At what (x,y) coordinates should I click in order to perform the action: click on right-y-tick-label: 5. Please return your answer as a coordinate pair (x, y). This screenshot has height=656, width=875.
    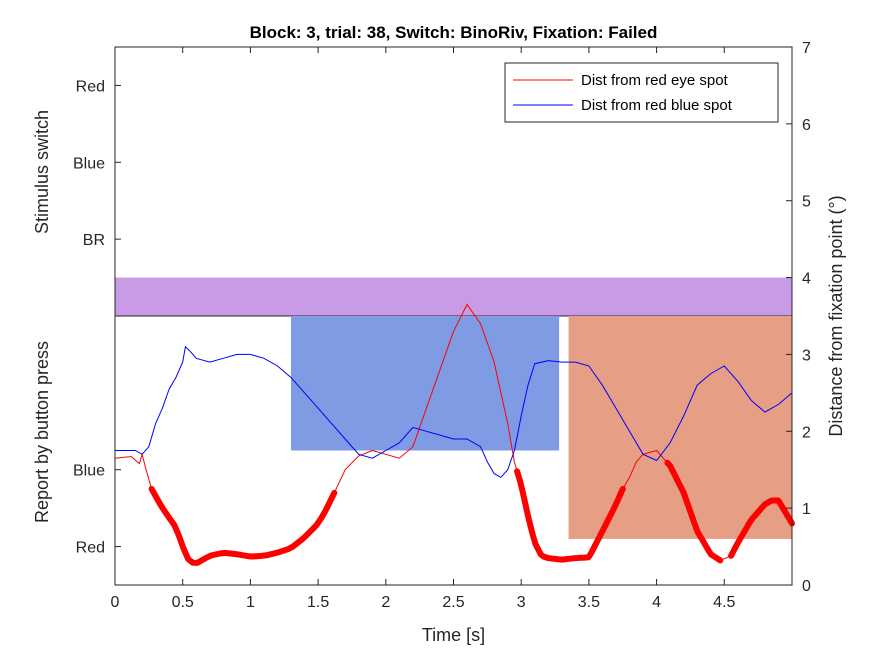
    Looking at the image, I should click on (806, 202).